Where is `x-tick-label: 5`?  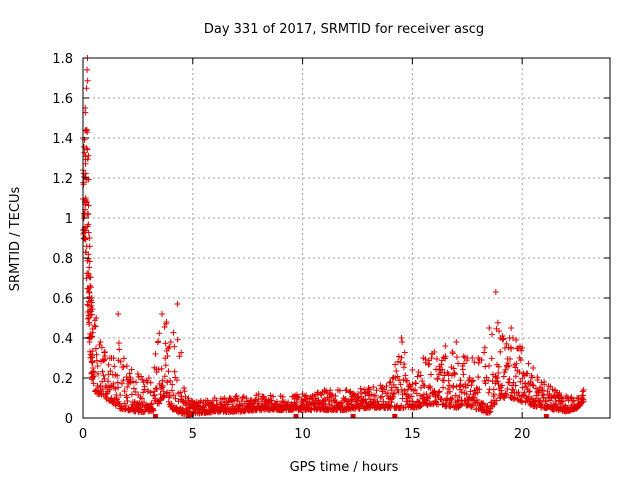 x-tick-label: 5 is located at coordinates (193, 434).